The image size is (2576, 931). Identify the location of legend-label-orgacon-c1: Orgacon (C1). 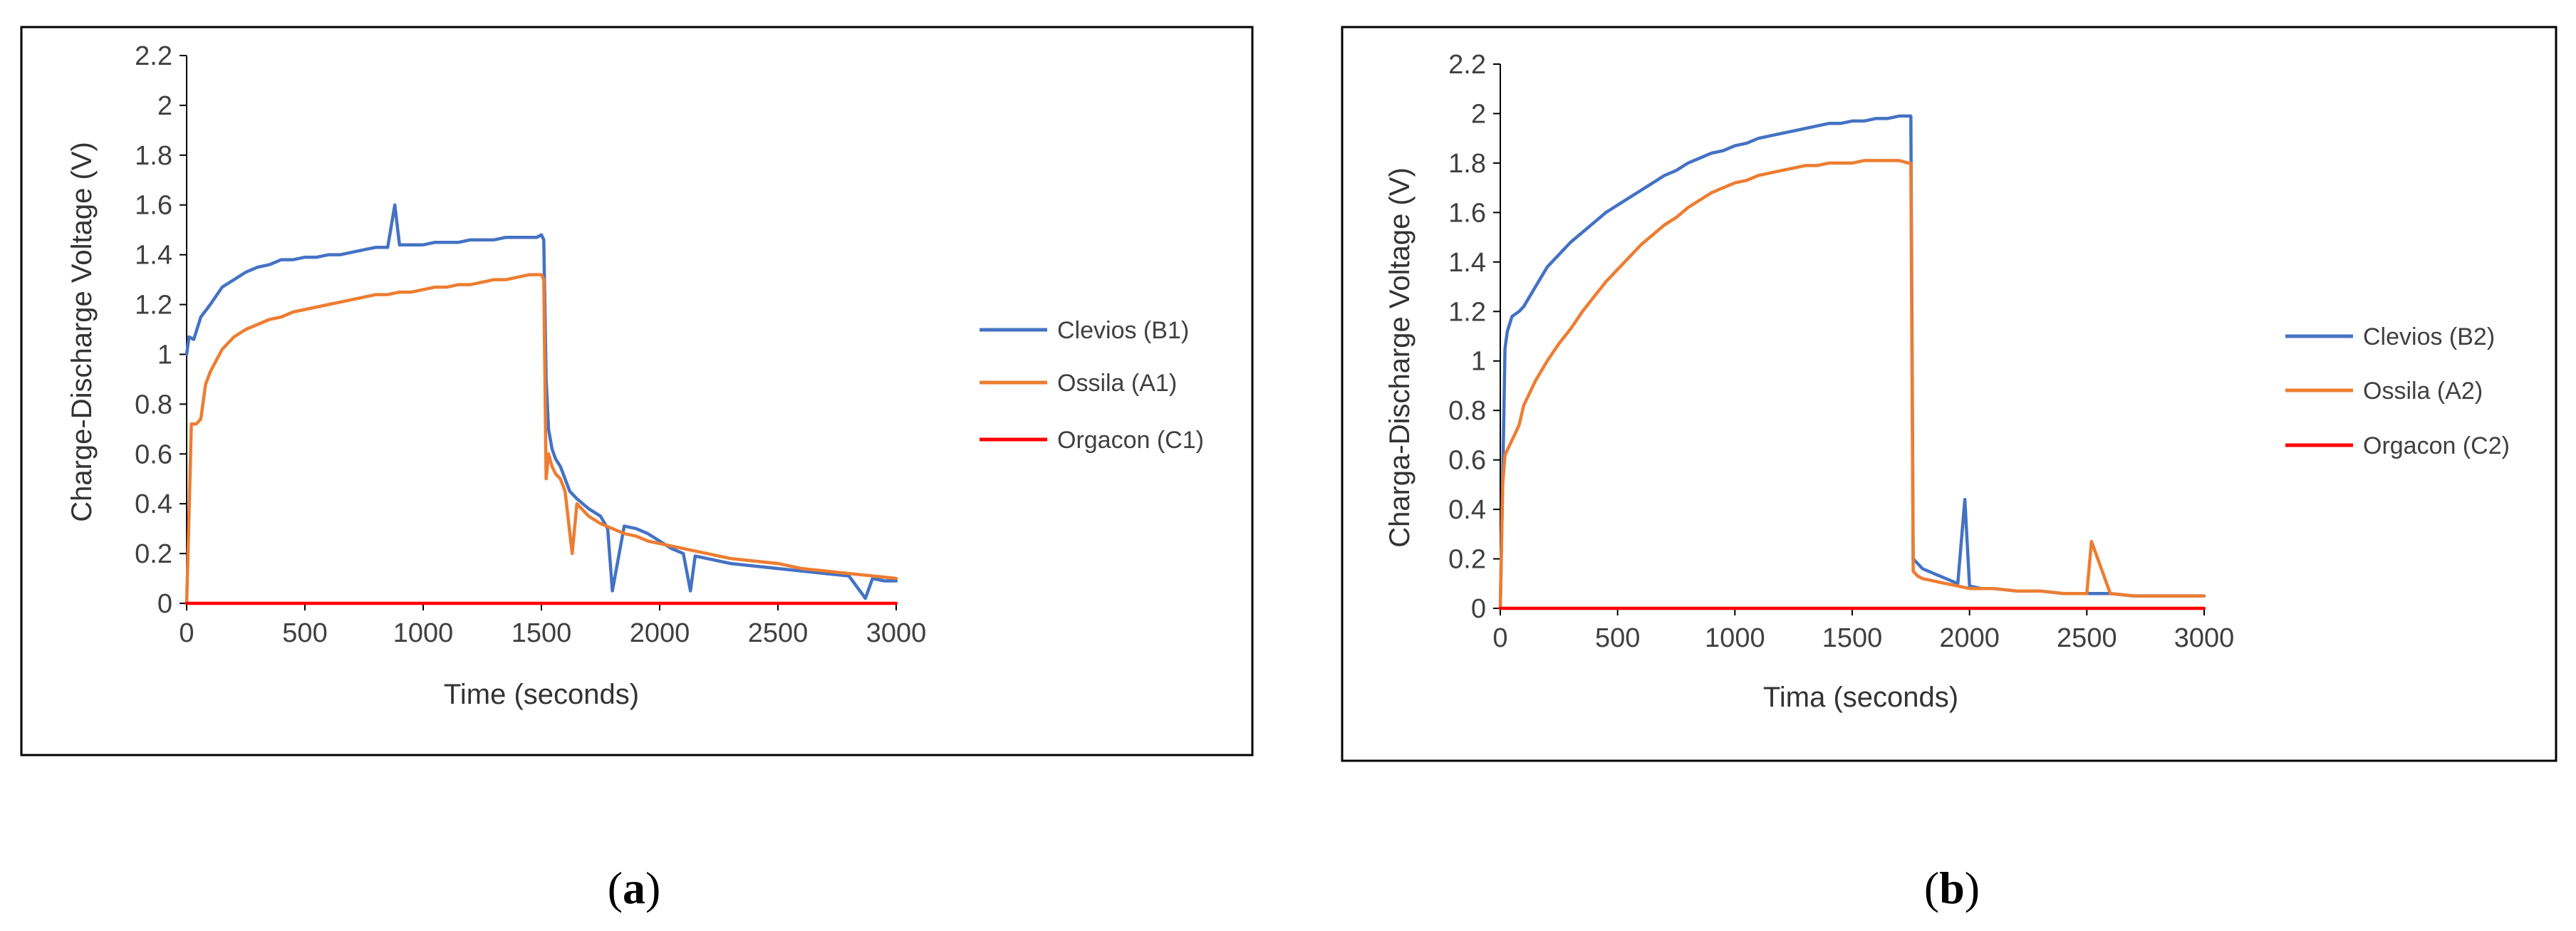
(1130, 440).